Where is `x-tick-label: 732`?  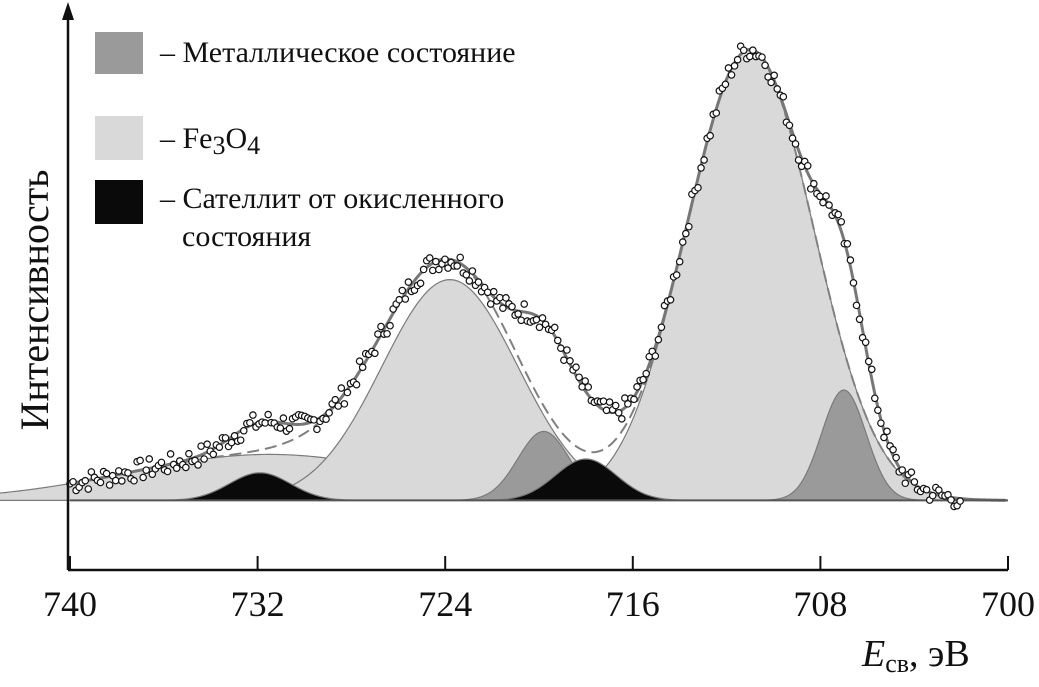 x-tick-label: 732 is located at coordinates (258, 604).